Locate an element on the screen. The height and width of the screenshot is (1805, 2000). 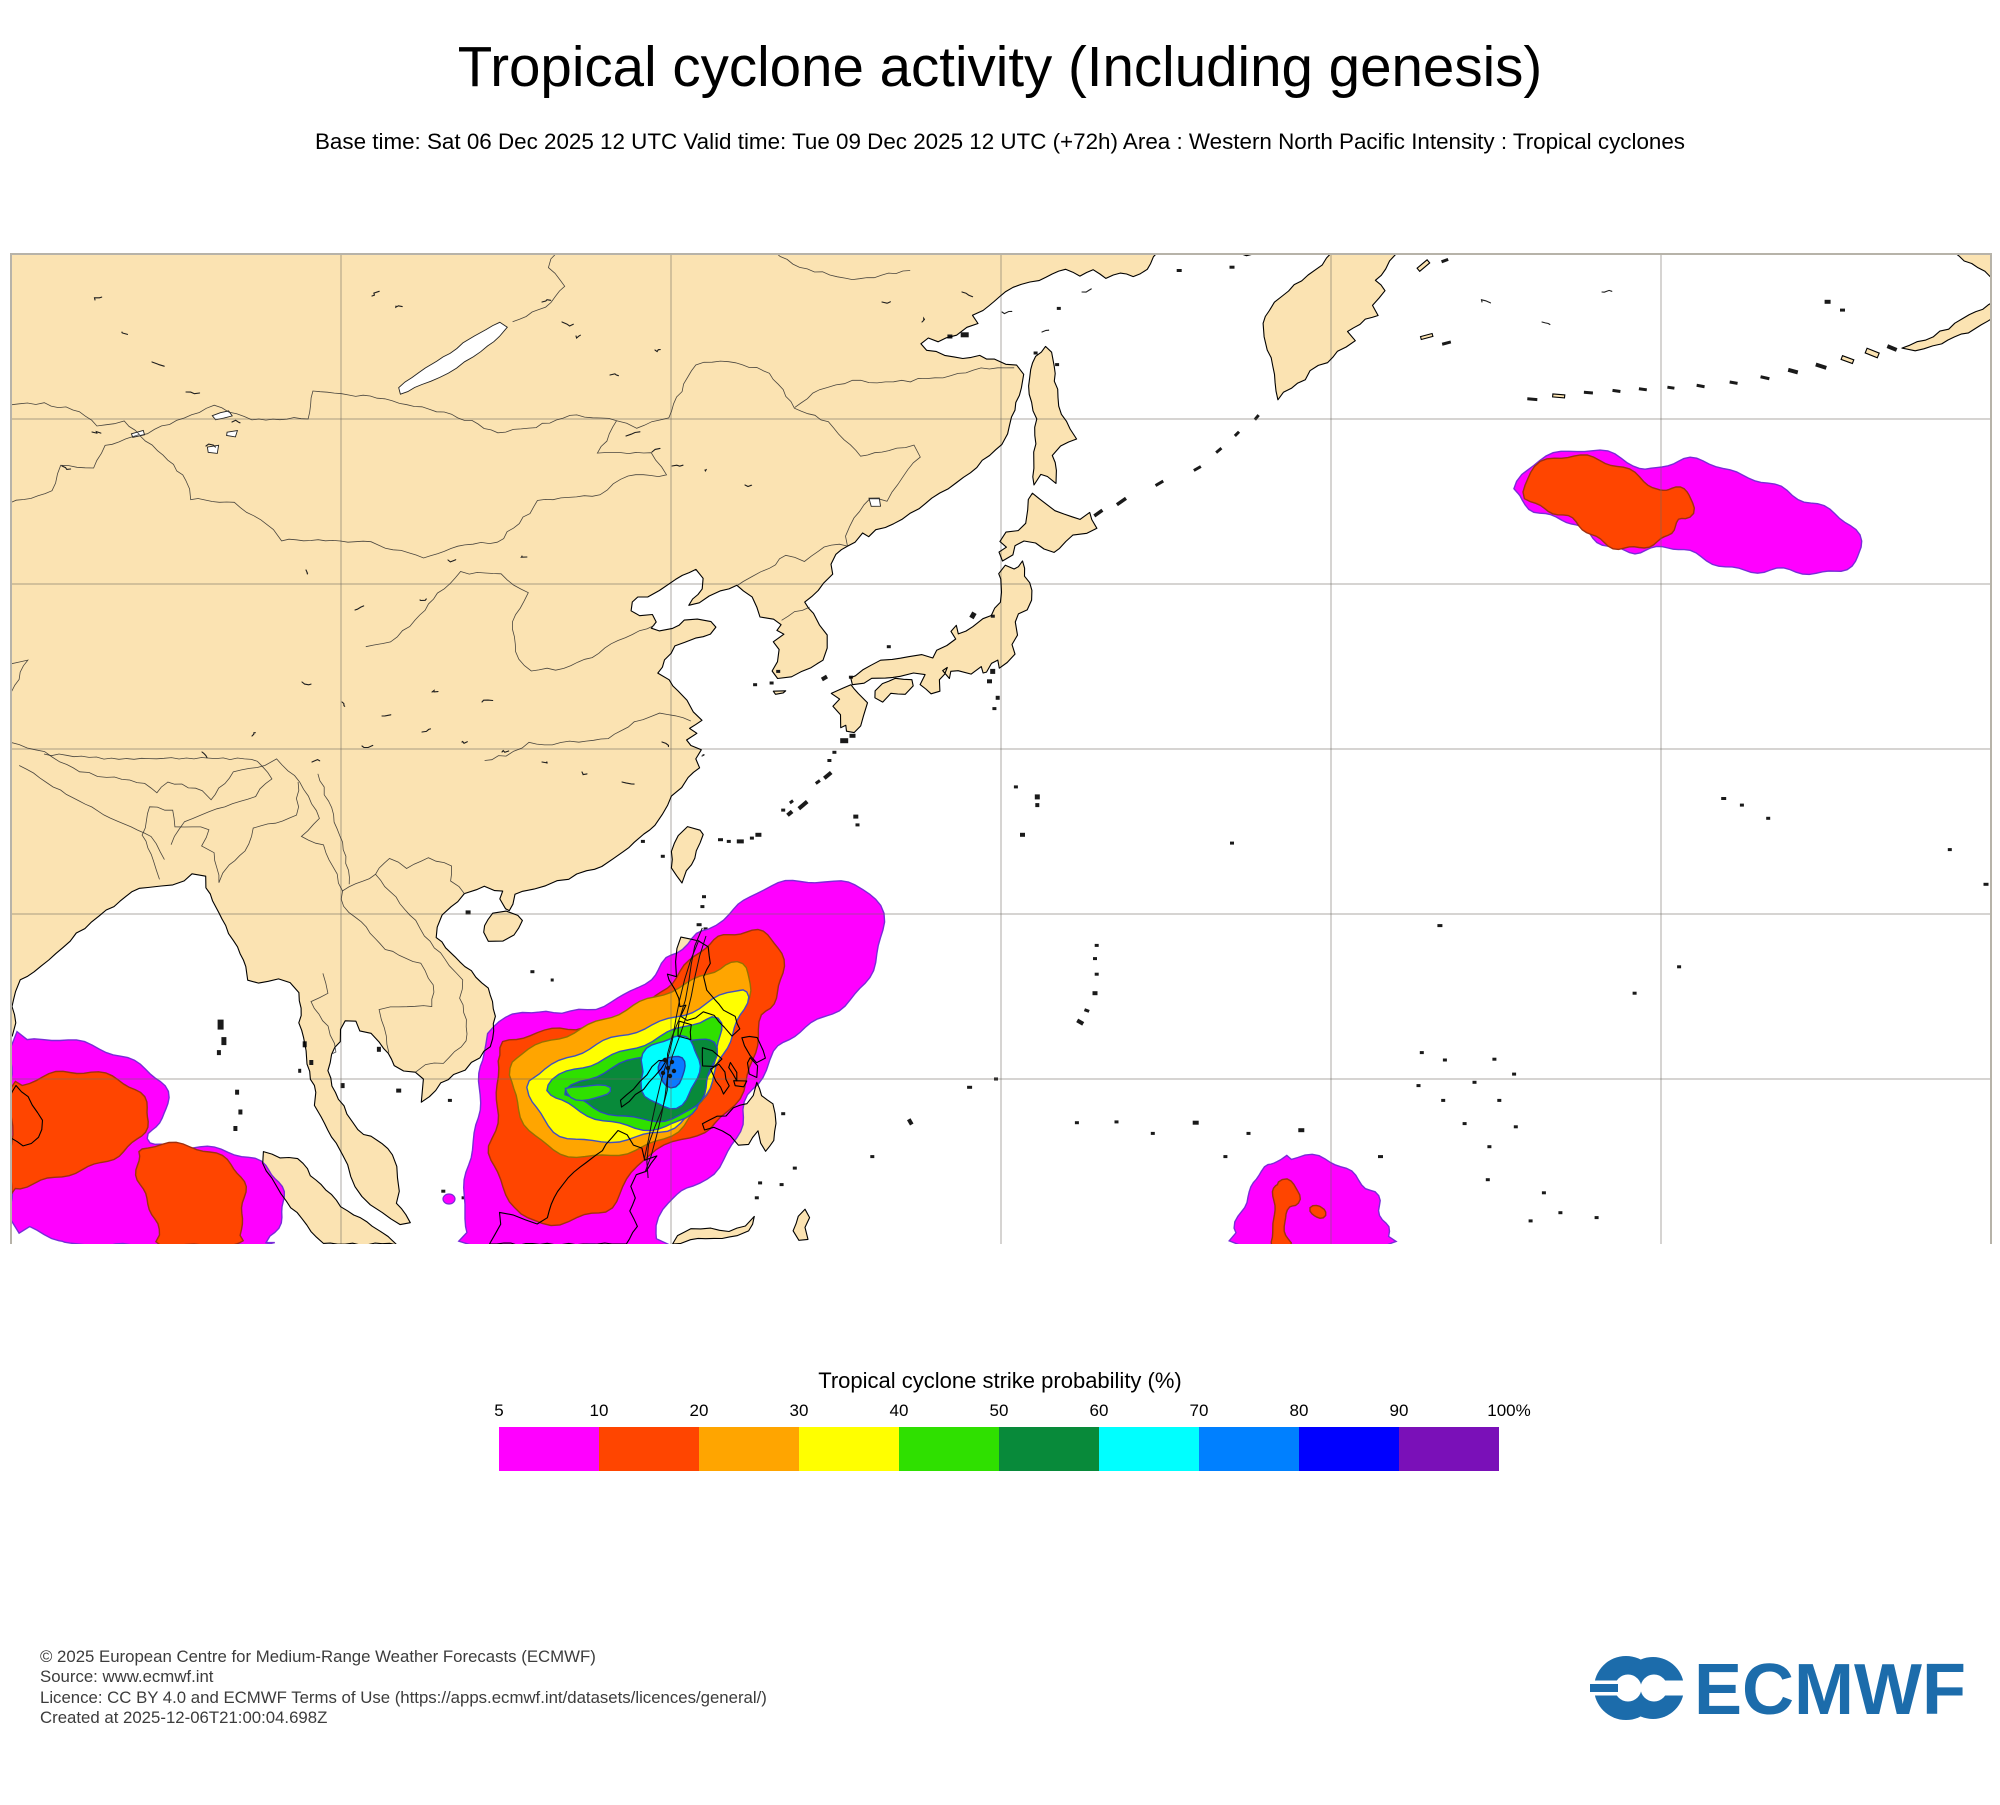
svg-text: ECMWF is located at coordinates (1830, 1690).